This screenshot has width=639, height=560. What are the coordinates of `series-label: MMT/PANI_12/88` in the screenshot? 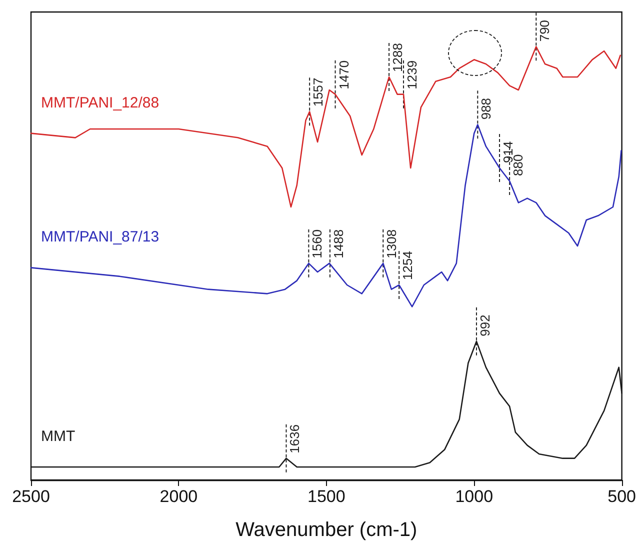 It's located at (100, 103).